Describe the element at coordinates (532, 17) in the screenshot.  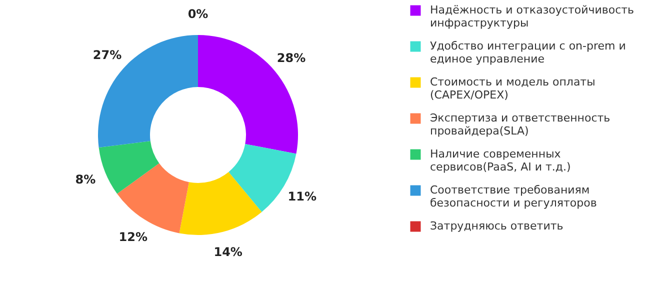
I see `legend-label: Надёжность и отказоустойчивость инфраструктуры` at that location.